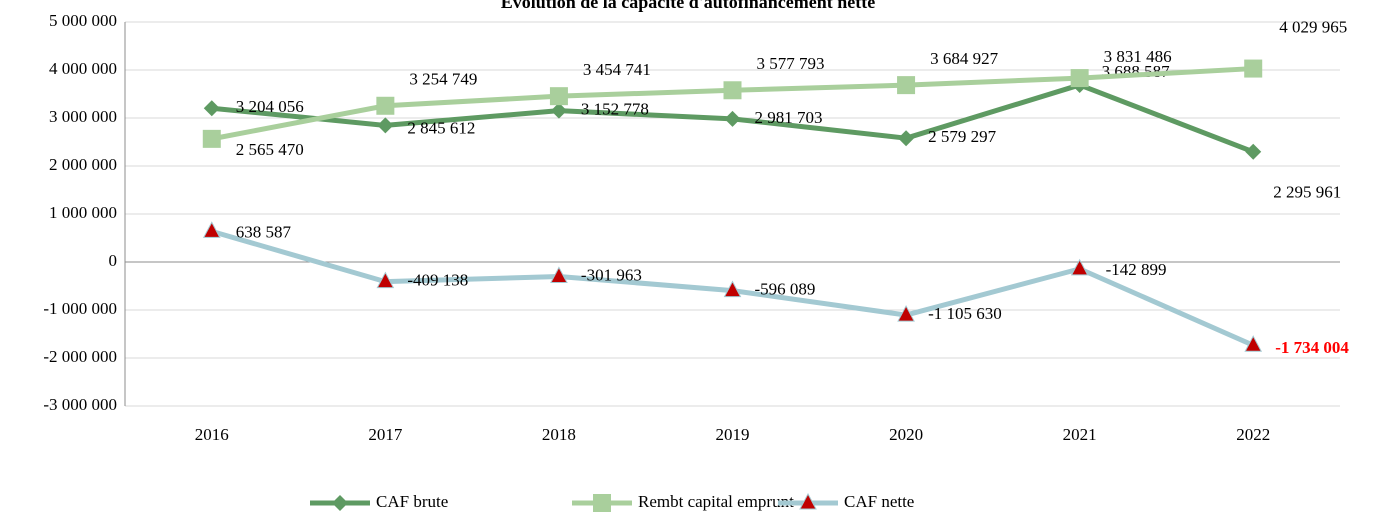 The image size is (1375, 517). Describe the element at coordinates (1307, 192) in the screenshot. I see `data-label: 2 295 961` at that location.